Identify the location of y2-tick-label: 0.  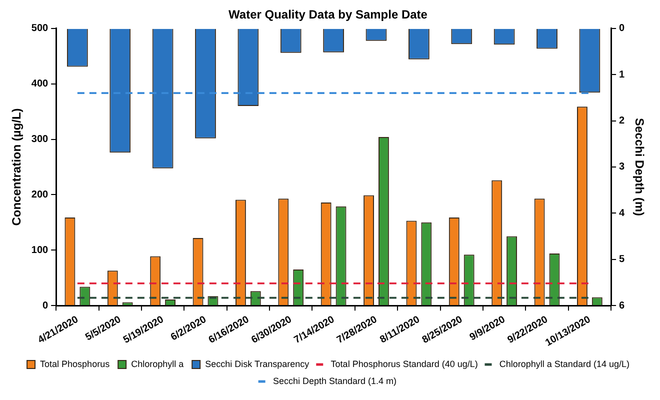
(622, 28).